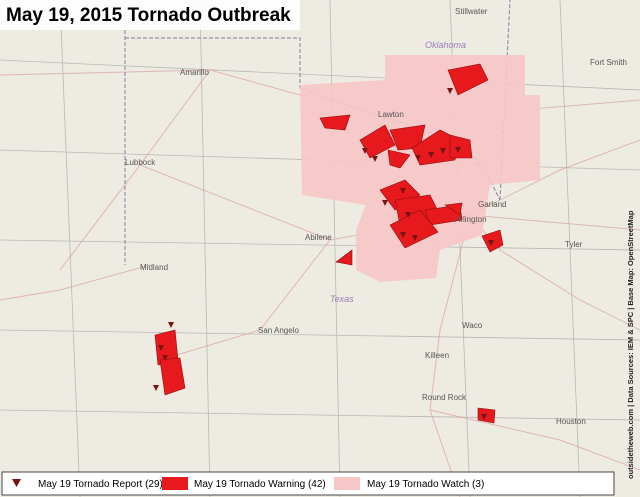 The height and width of the screenshot is (497, 640). Describe the element at coordinates (472, 325) in the screenshot. I see `place-label: Waco` at that location.